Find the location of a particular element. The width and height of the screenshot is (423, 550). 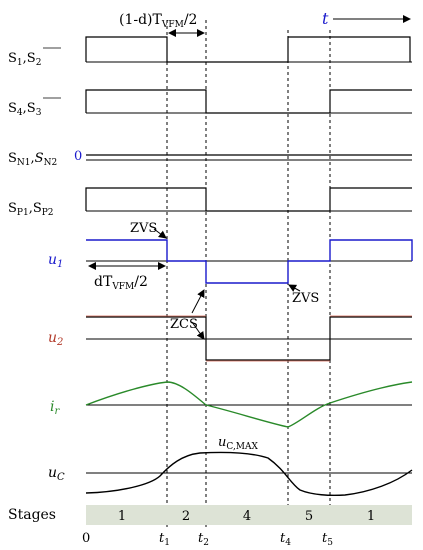

signal-label-s4-s3: S4,S3 is located at coordinates (25, 109).